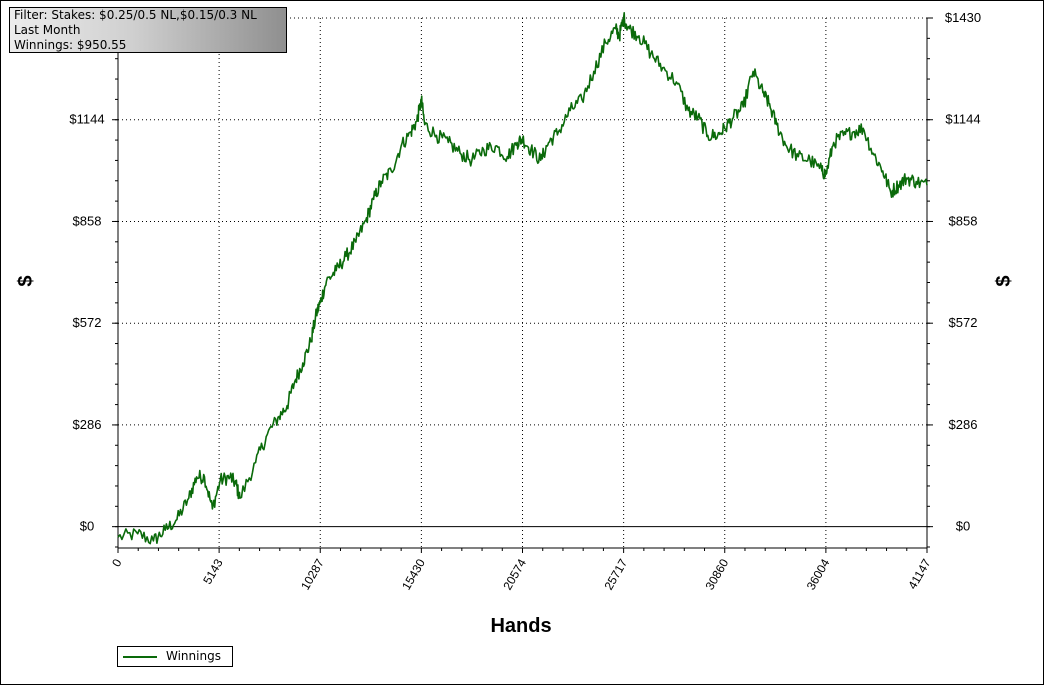 Image resolution: width=1044 pixels, height=685 pixels. What do you see at coordinates (514, 574) in the screenshot?
I see `x-tick-label: 20574` at bounding box center [514, 574].